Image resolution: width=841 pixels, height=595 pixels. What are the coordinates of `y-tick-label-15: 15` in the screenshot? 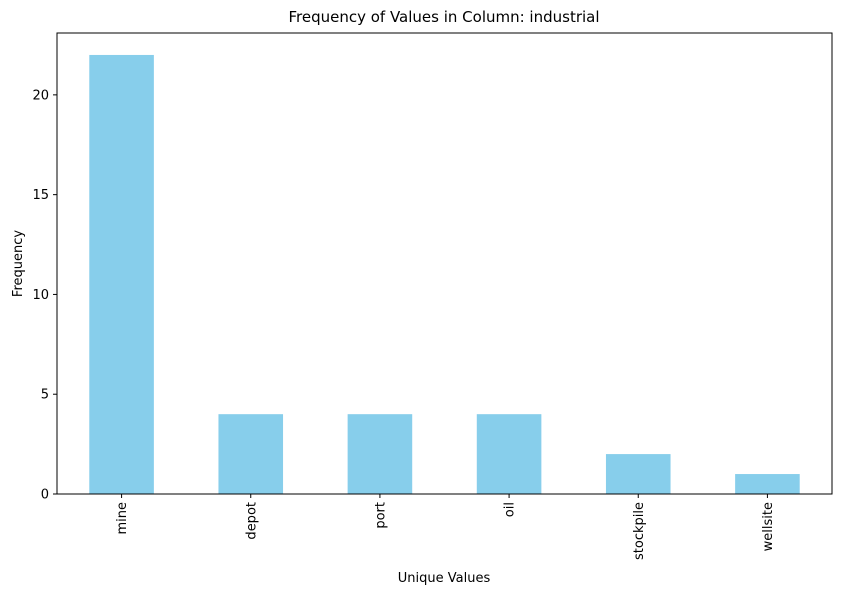 It's located at (40, 195).